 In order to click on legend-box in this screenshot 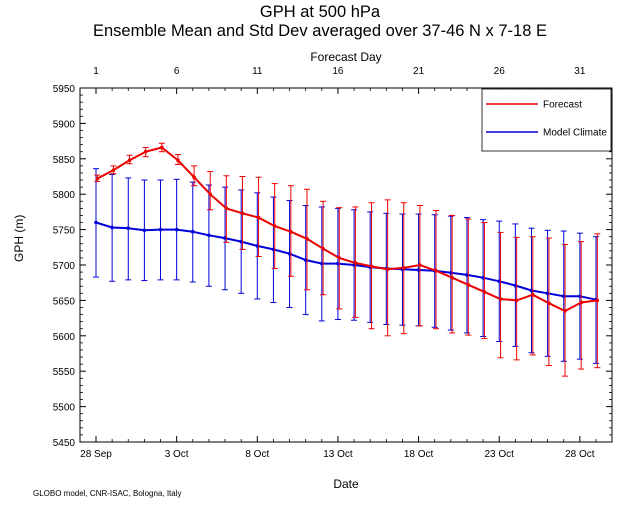, I will do `click(546, 120)`.